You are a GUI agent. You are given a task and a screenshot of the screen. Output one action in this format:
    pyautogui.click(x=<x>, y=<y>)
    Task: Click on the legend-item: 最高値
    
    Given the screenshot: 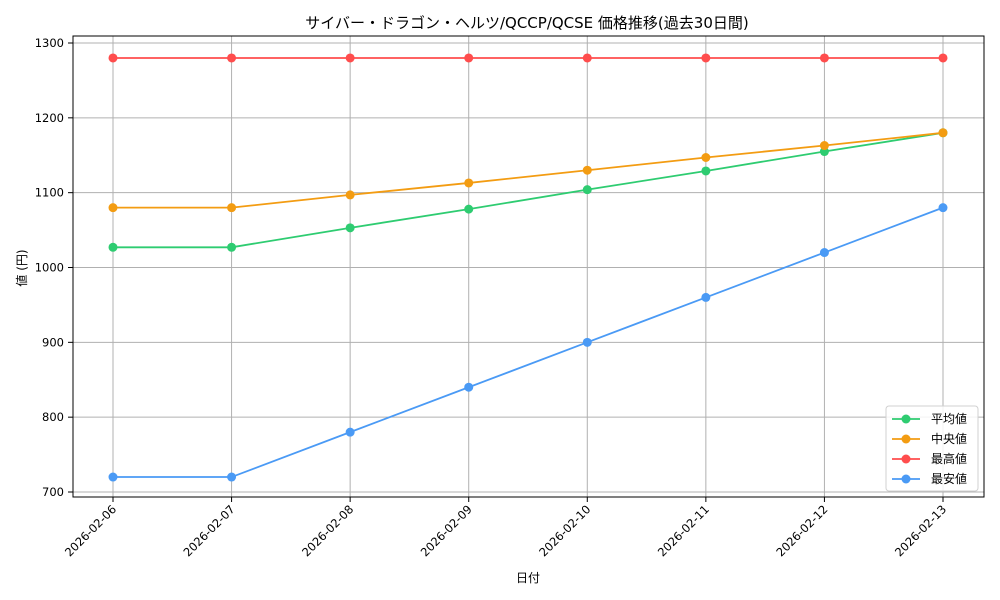 What is the action you would take?
    pyautogui.click(x=929, y=458)
    